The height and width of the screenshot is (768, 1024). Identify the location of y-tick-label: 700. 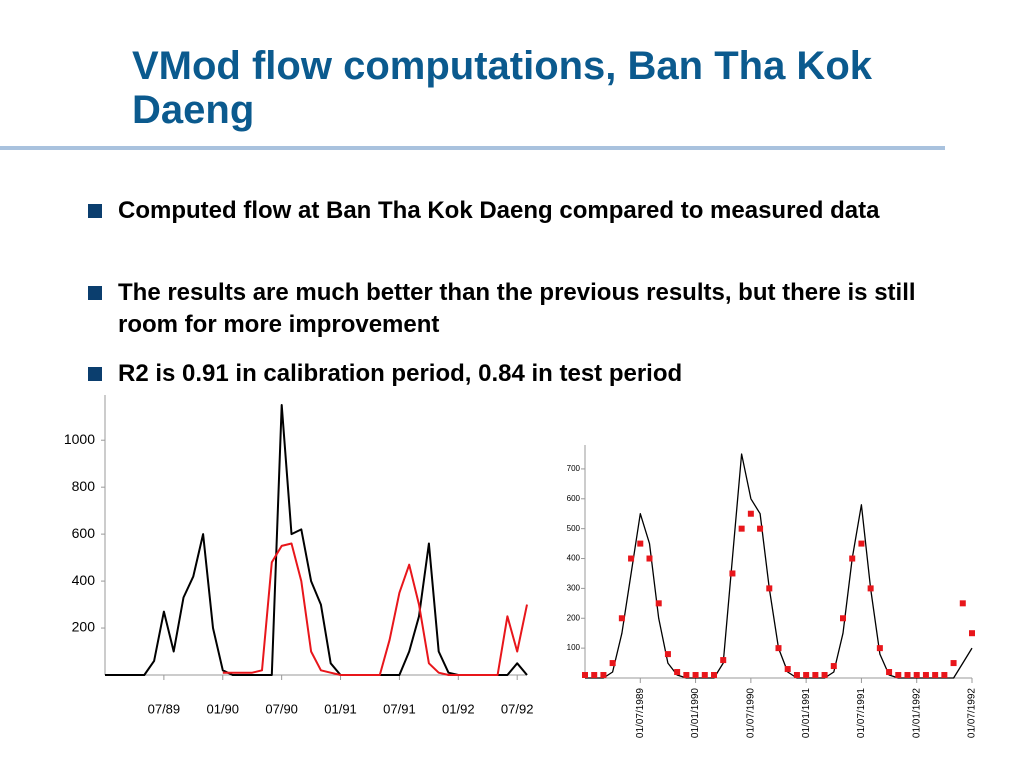
(574, 468).